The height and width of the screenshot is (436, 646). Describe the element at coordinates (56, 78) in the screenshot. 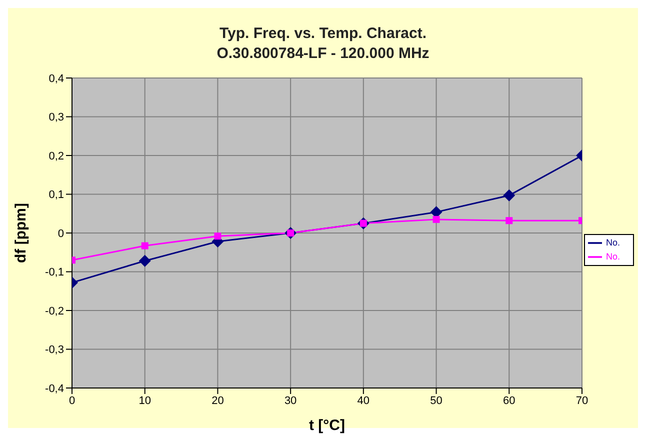

I see `y-tick-label: 0,4` at that location.